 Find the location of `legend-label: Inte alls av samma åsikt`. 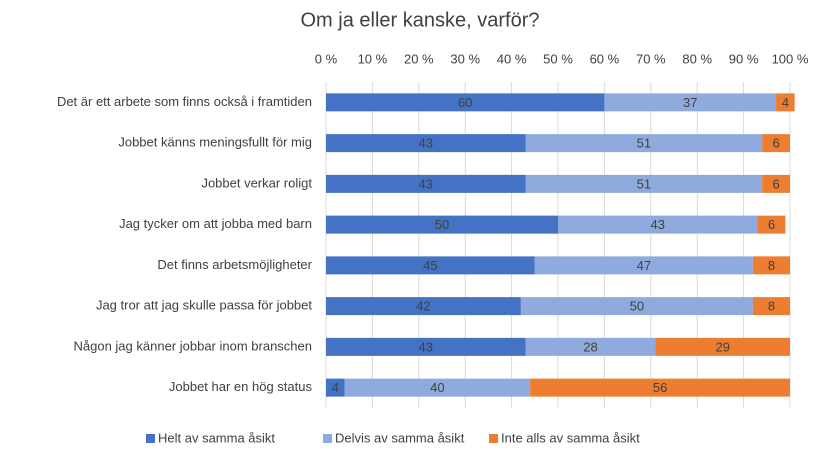

legend-label: Inte alls av samma åsikt is located at coordinates (570, 437).